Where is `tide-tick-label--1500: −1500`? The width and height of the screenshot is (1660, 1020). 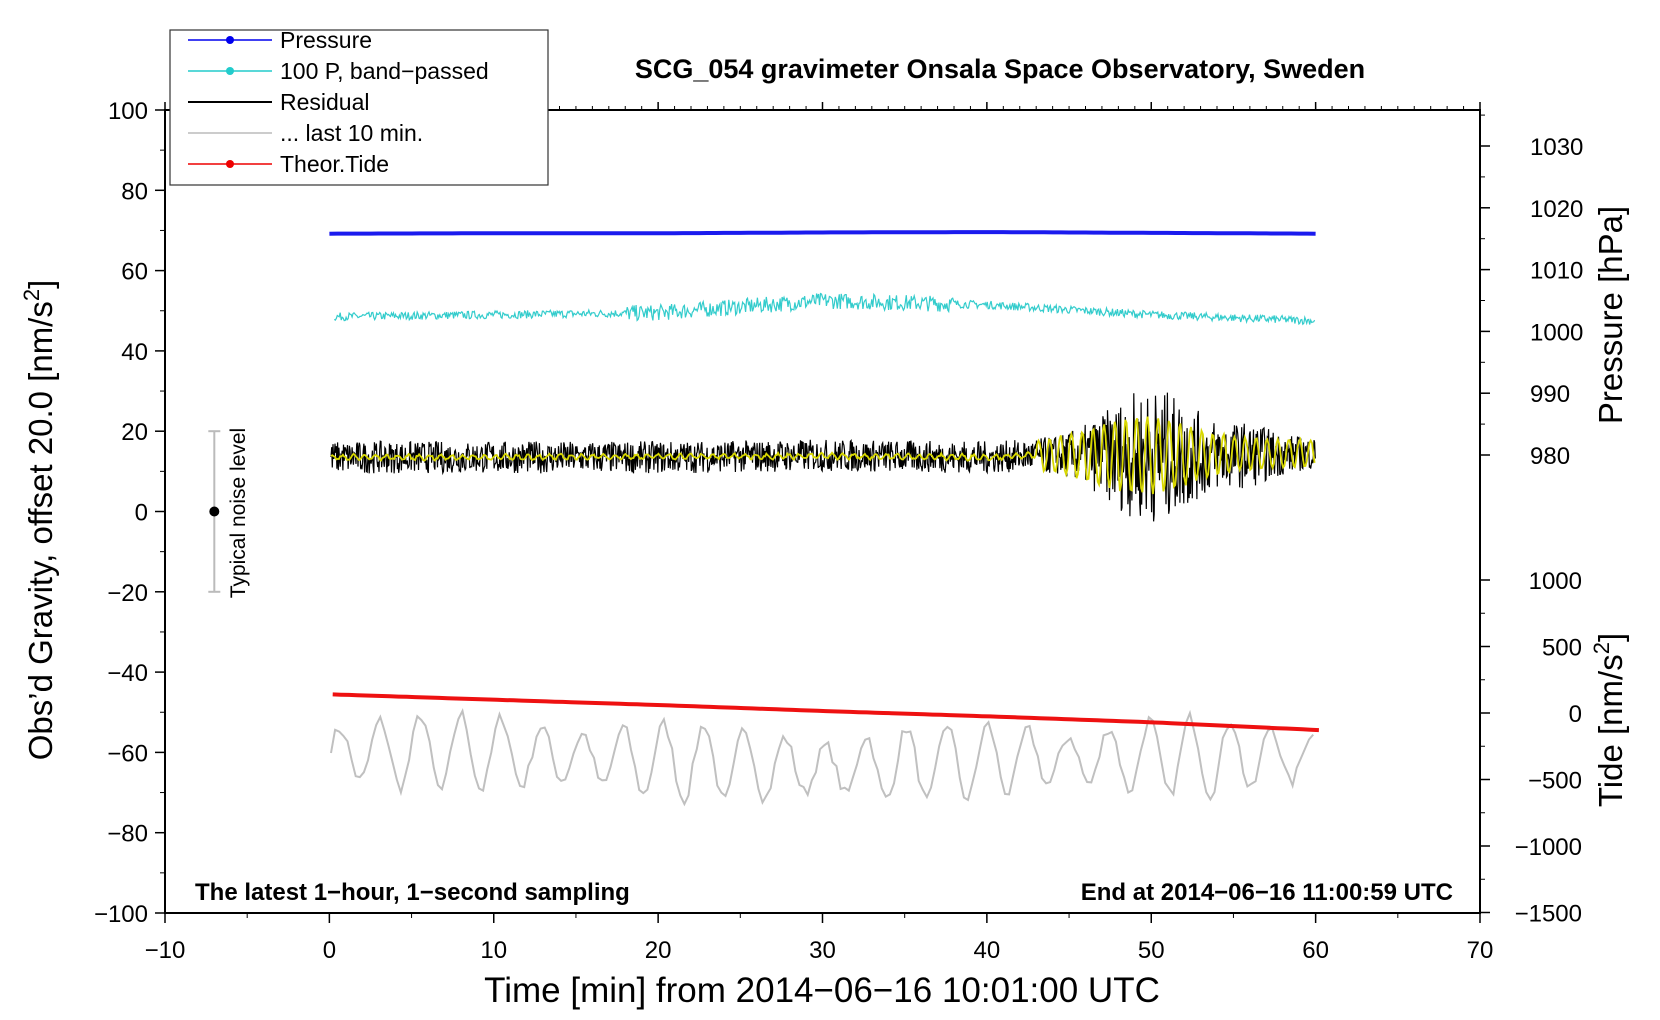 tide-tick-label--1500: −1500 is located at coordinates (1548, 914).